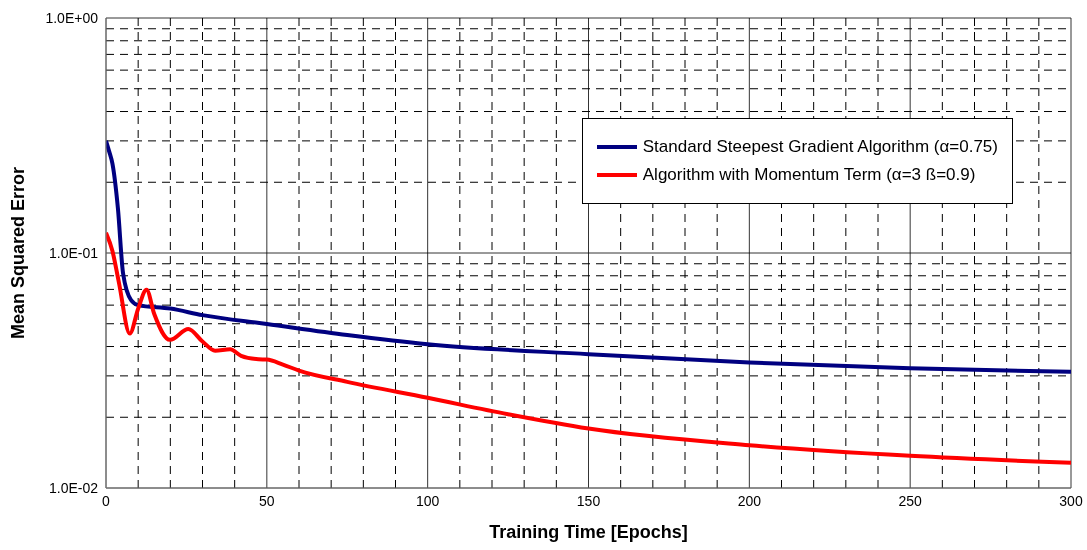 This screenshot has height=550, width=1087. Describe the element at coordinates (1071, 500) in the screenshot. I see `x-tick-label: 300` at that location.